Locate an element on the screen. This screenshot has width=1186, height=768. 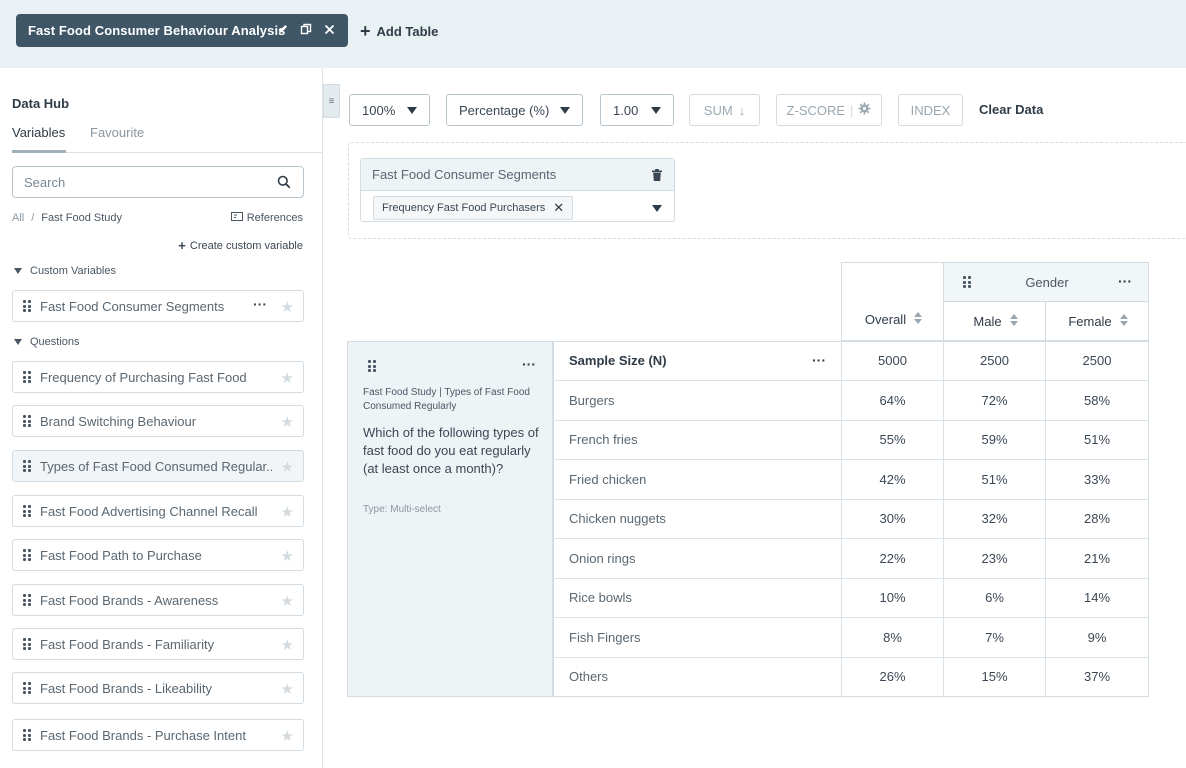
column-header-female: Female is located at coordinates (1097, 321).